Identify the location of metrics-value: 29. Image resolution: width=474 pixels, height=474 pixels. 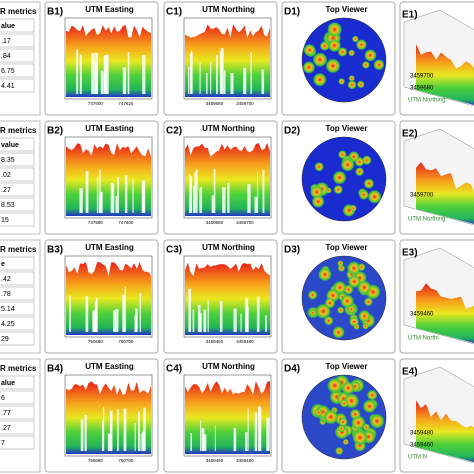
(5, 339).